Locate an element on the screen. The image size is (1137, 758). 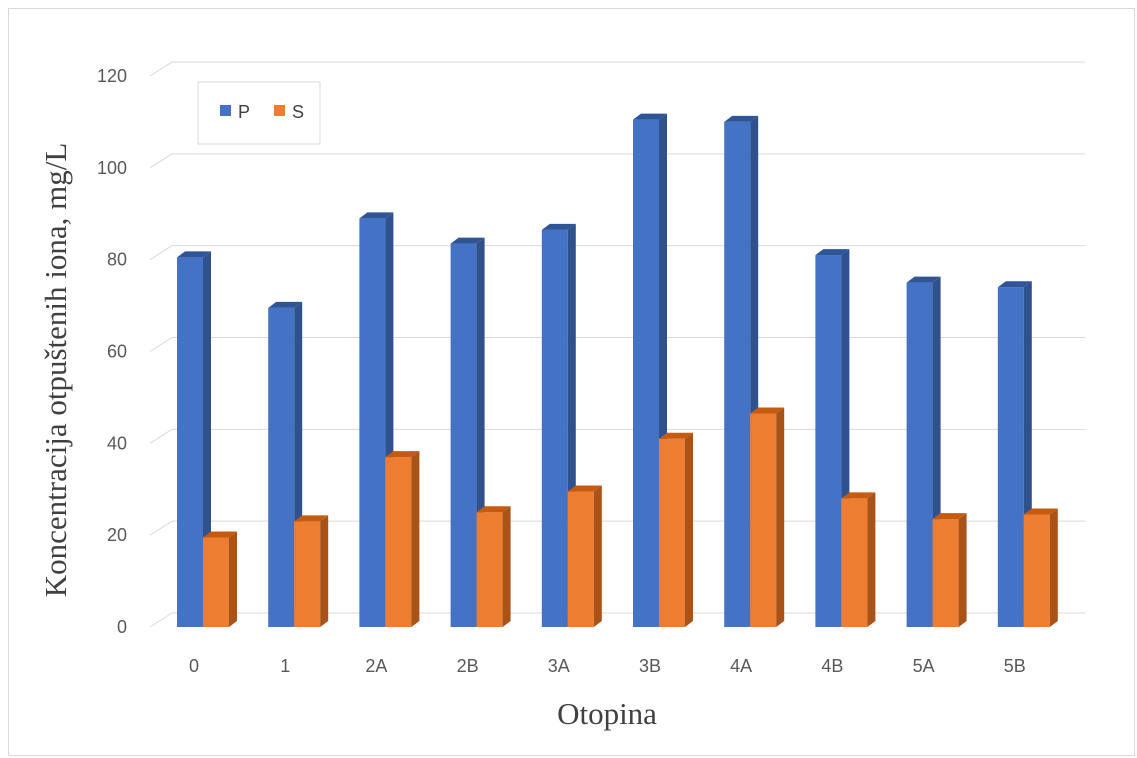
y-tick-label: 20 is located at coordinates (117, 535).